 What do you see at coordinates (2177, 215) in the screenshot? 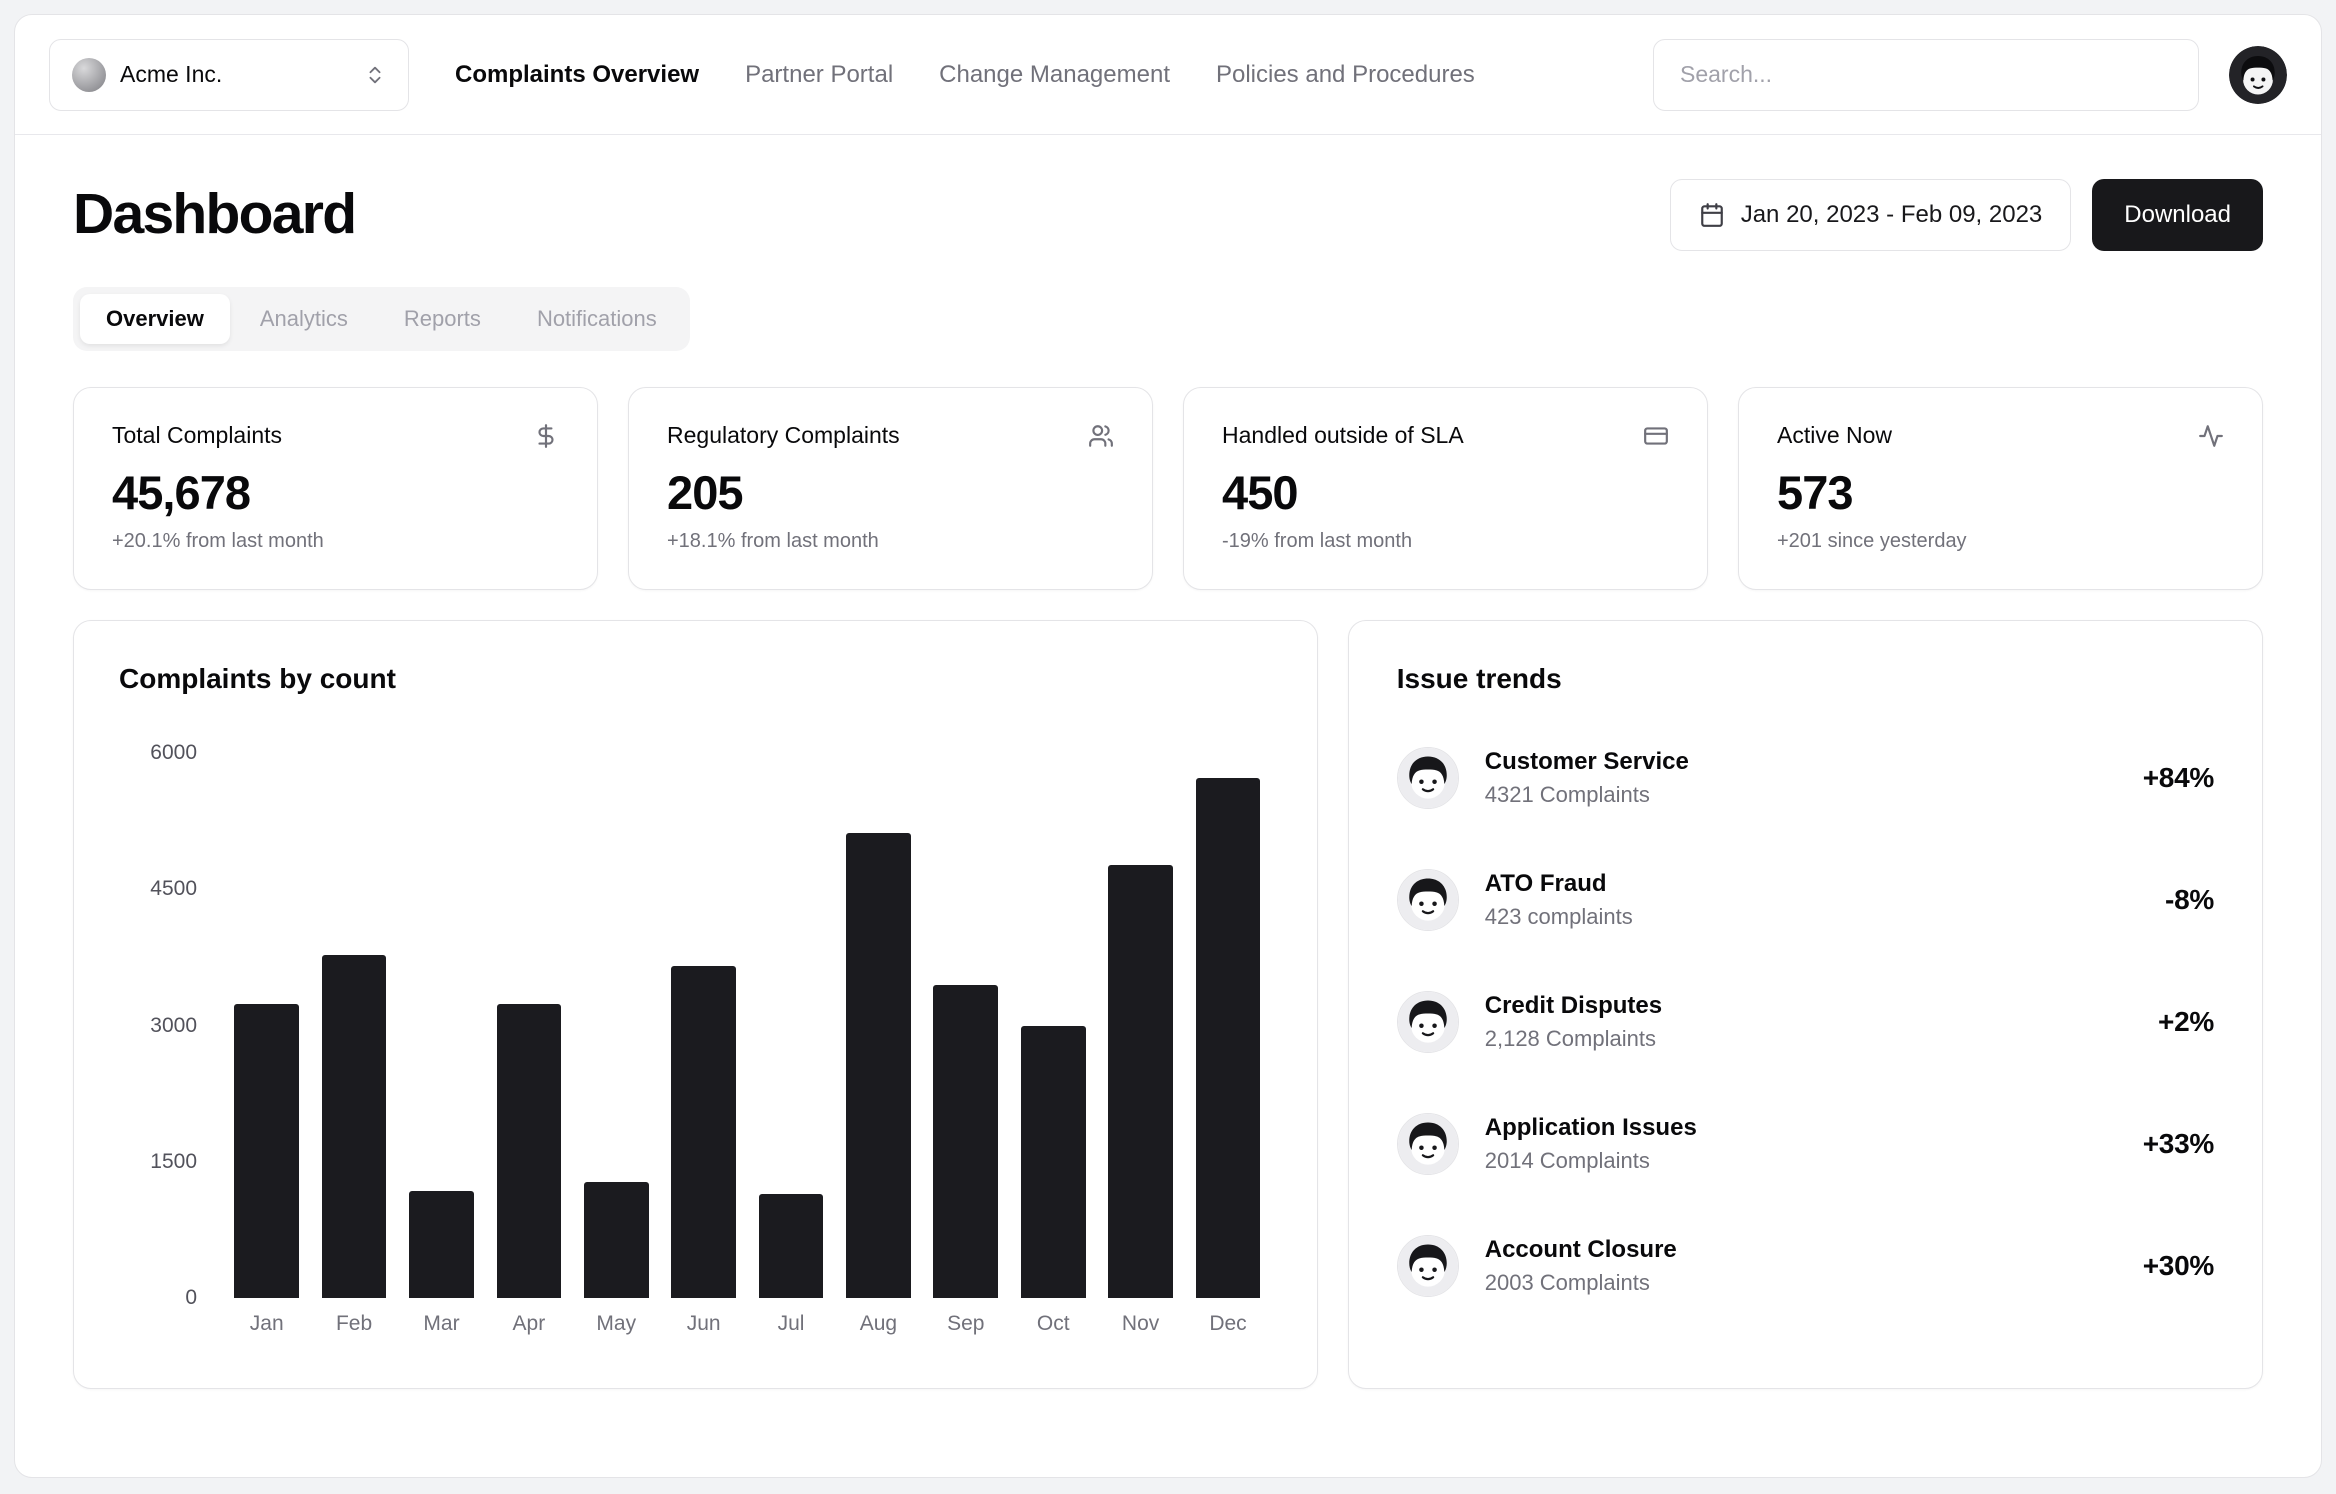
I see `download-button: Download` at bounding box center [2177, 215].